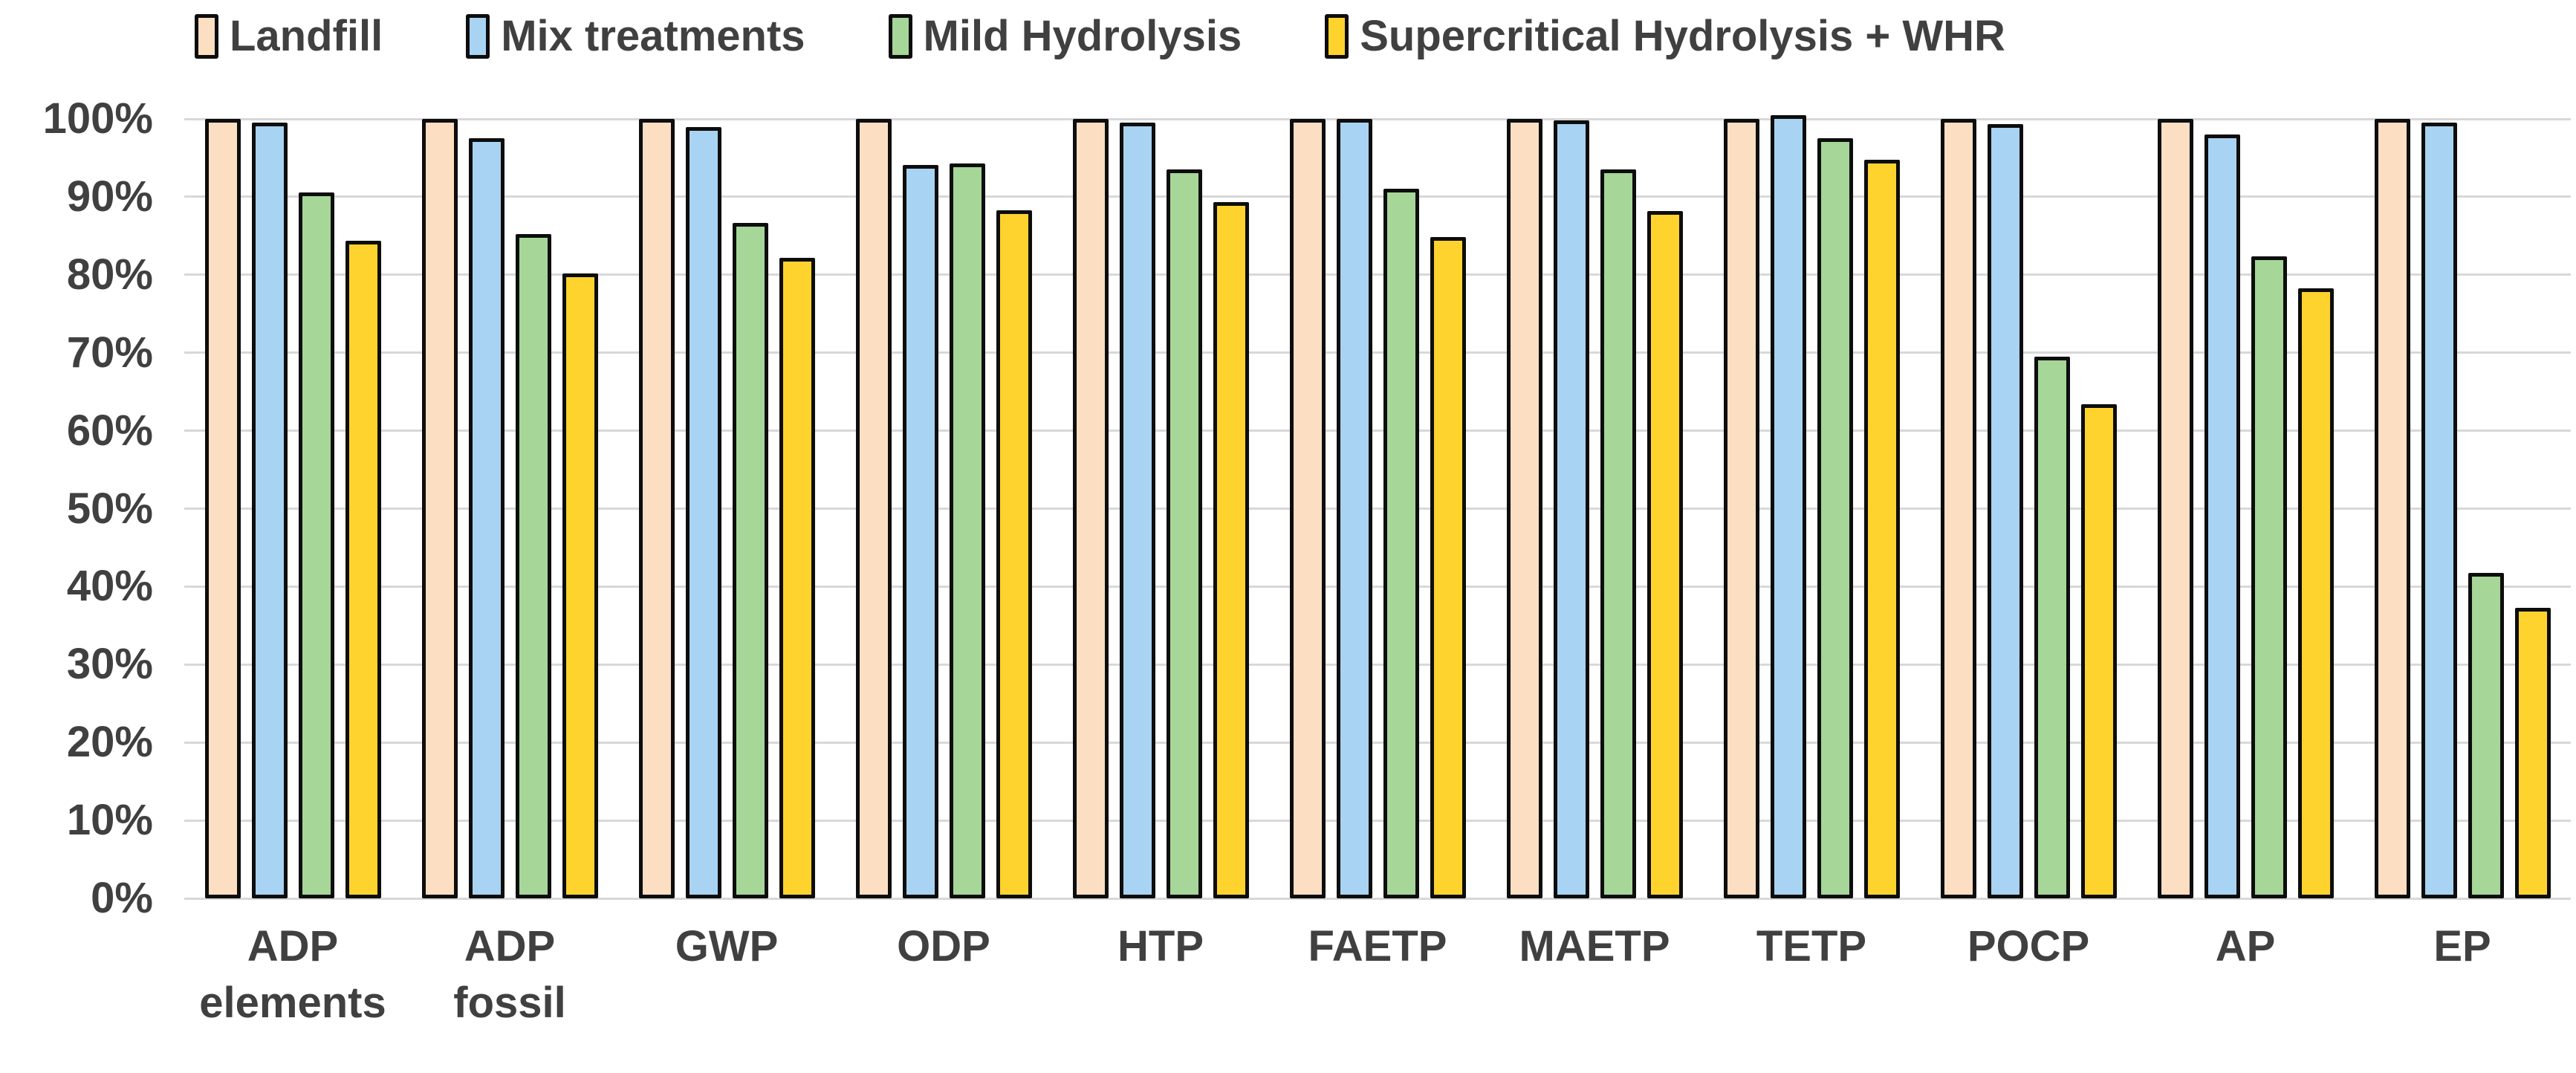 Image resolution: width=2576 pixels, height=1073 pixels. What do you see at coordinates (2486, 735) in the screenshot?
I see `bar-mild-hydrolysis-ep` at bounding box center [2486, 735].